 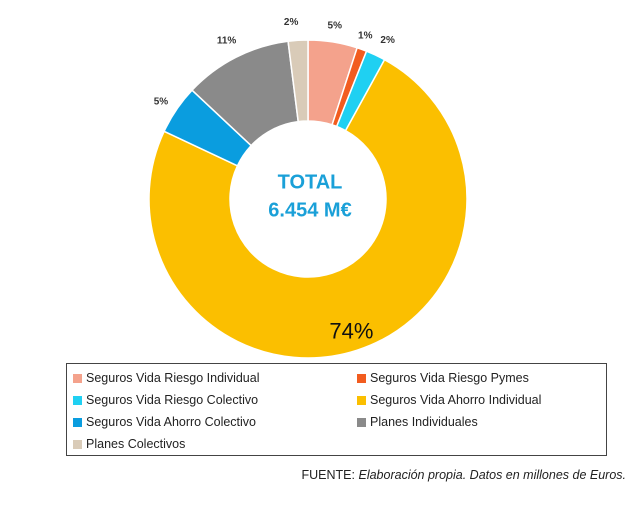 What do you see at coordinates (310, 182) in the screenshot?
I see `center-title: TOTAL` at bounding box center [310, 182].